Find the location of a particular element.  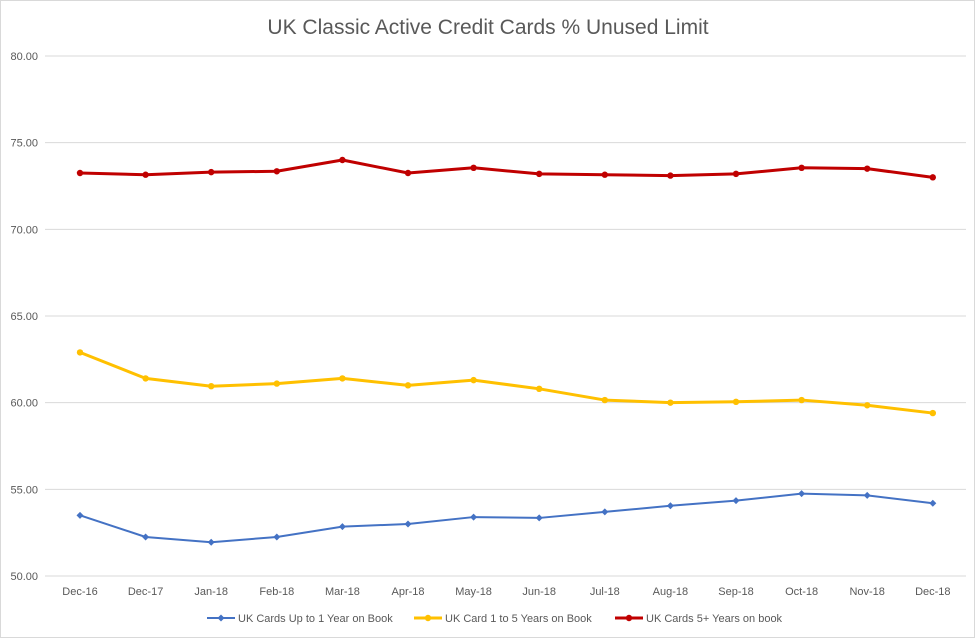

legend-item: UK Cards 5+ Years on book is located at coordinates (699, 619).